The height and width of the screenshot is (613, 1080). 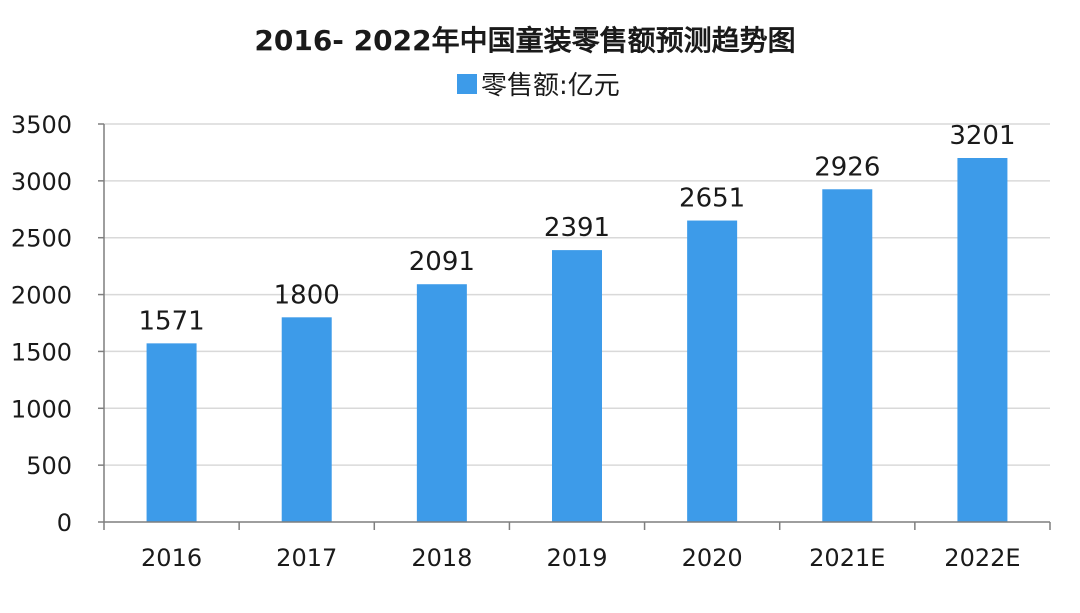 What do you see at coordinates (41, 239) in the screenshot?
I see `y-tick-label: 2500` at bounding box center [41, 239].